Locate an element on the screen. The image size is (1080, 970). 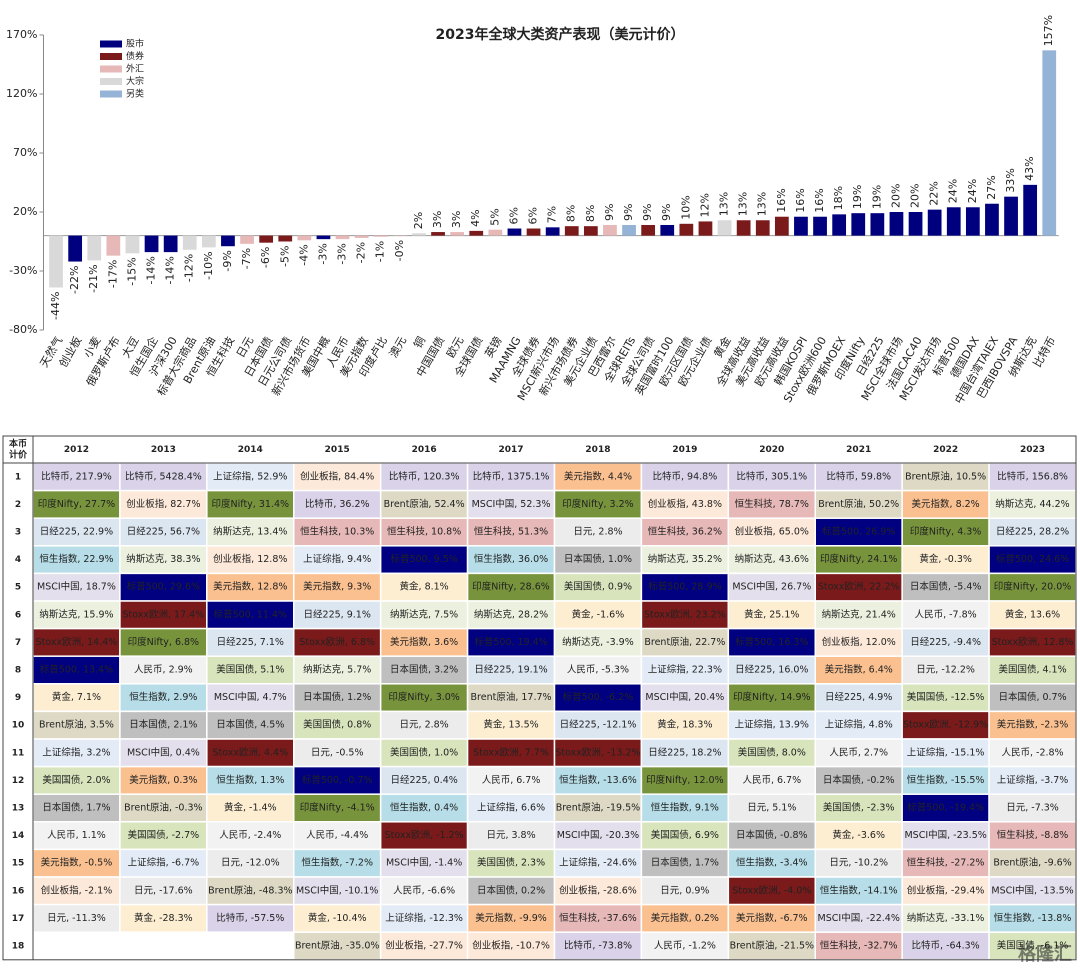
y-tick-label: 20% is located at coordinates (25, 211).